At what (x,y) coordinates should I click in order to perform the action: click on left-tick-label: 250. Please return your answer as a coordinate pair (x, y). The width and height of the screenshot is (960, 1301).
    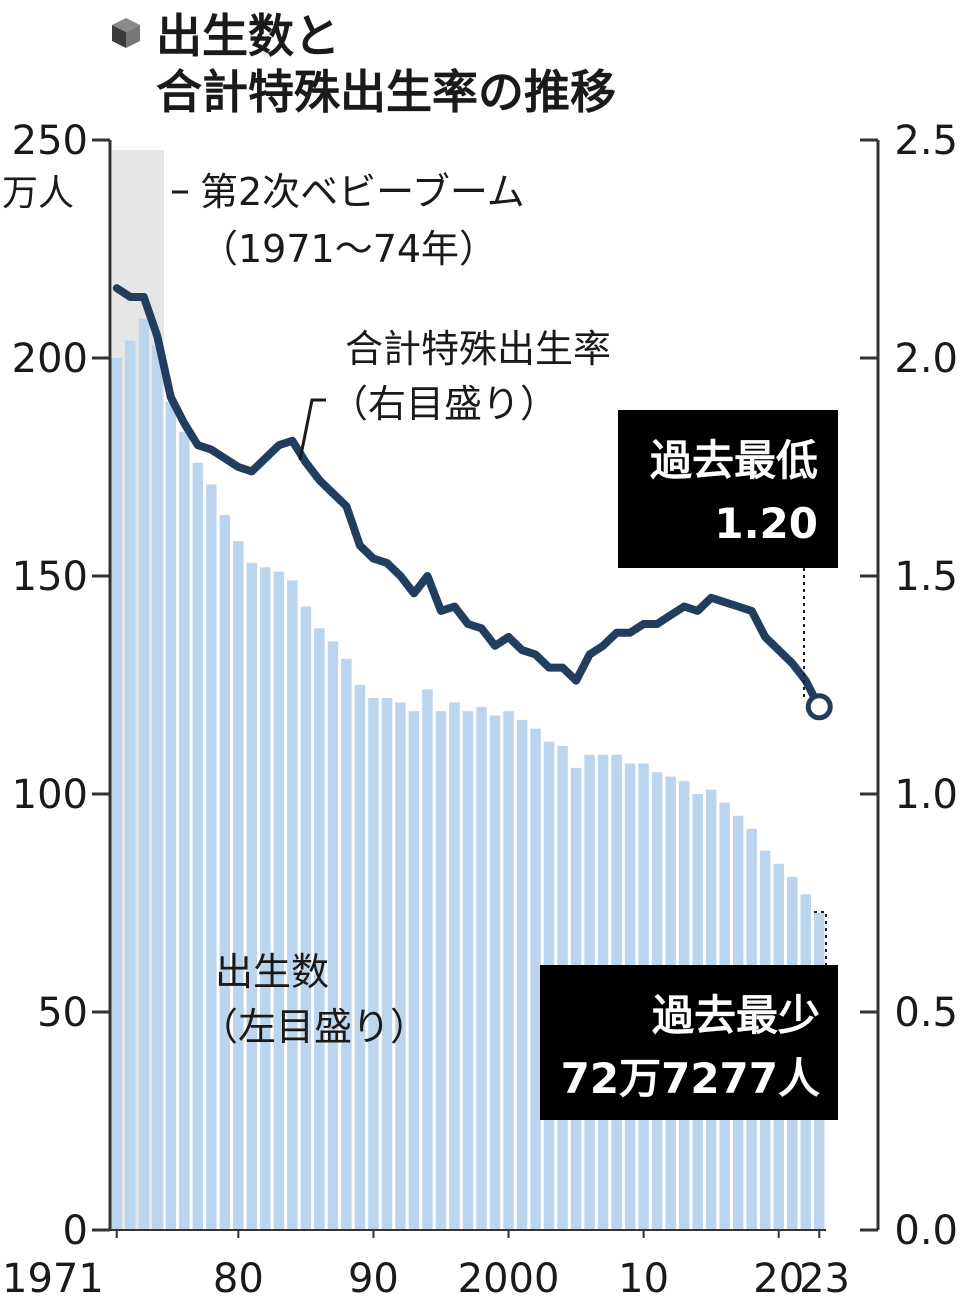
    Looking at the image, I should click on (50, 141).